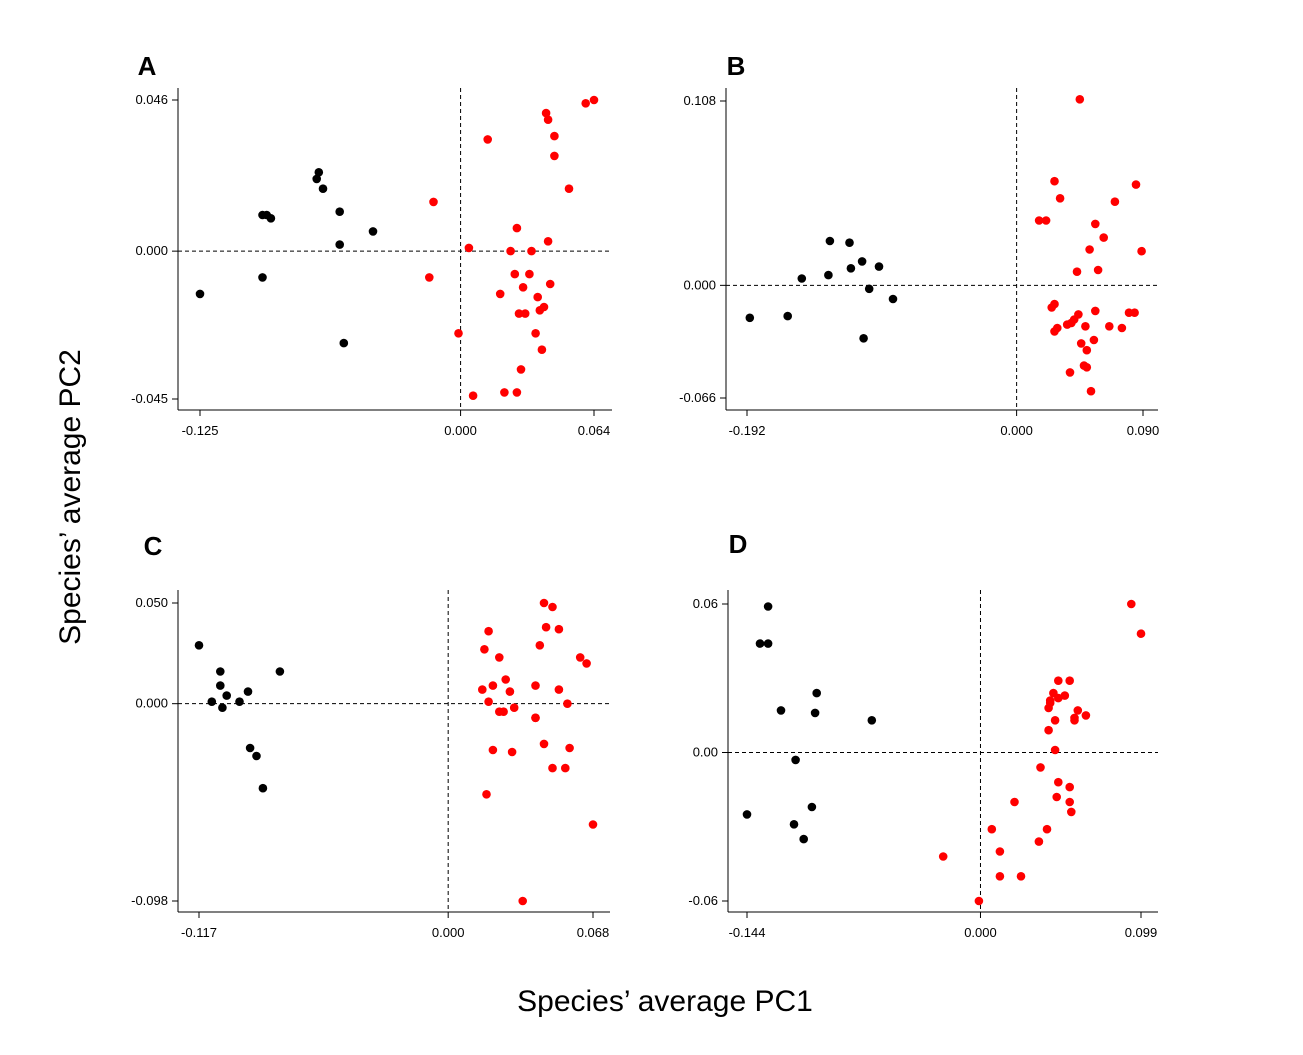 The height and width of the screenshot is (1055, 1303). I want to click on panel-letter: C, so click(153, 546).